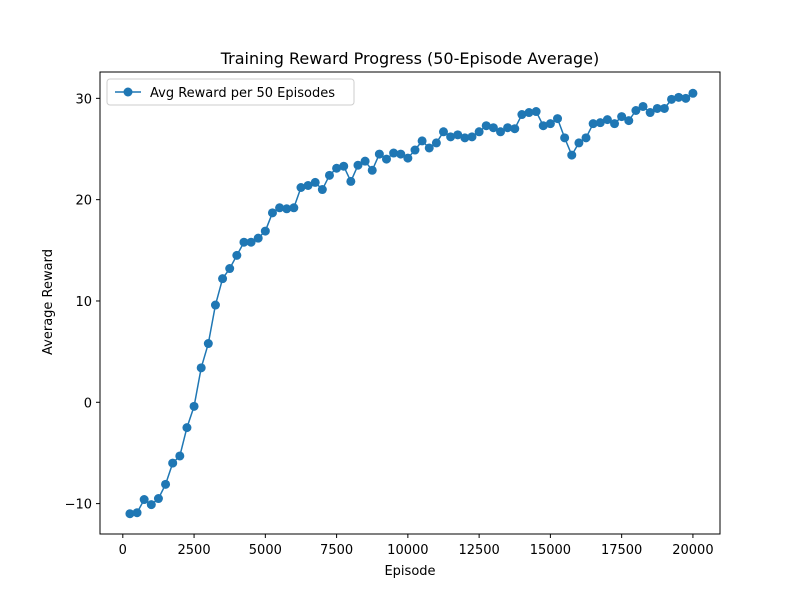 This screenshot has width=800, height=600. What do you see at coordinates (550, 550) in the screenshot?
I see `x-tick-label: 15000` at bounding box center [550, 550].